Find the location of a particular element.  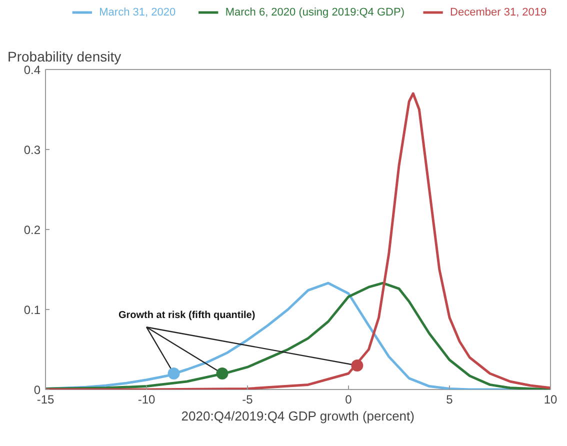

legend-label: December 31, 2019 is located at coordinates (498, 12).